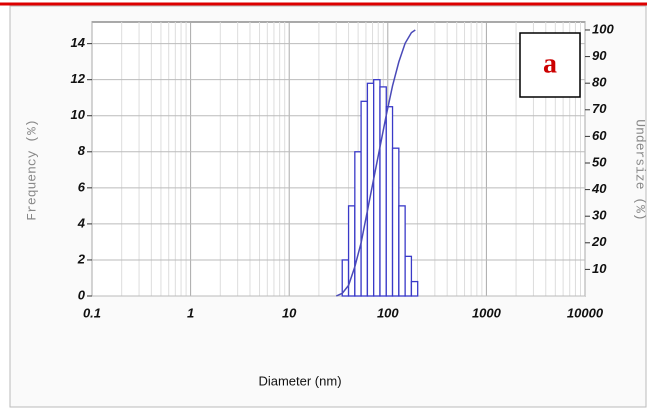  What do you see at coordinates (599, 215) in the screenshot?
I see `y2-tick-label: 30` at bounding box center [599, 215].